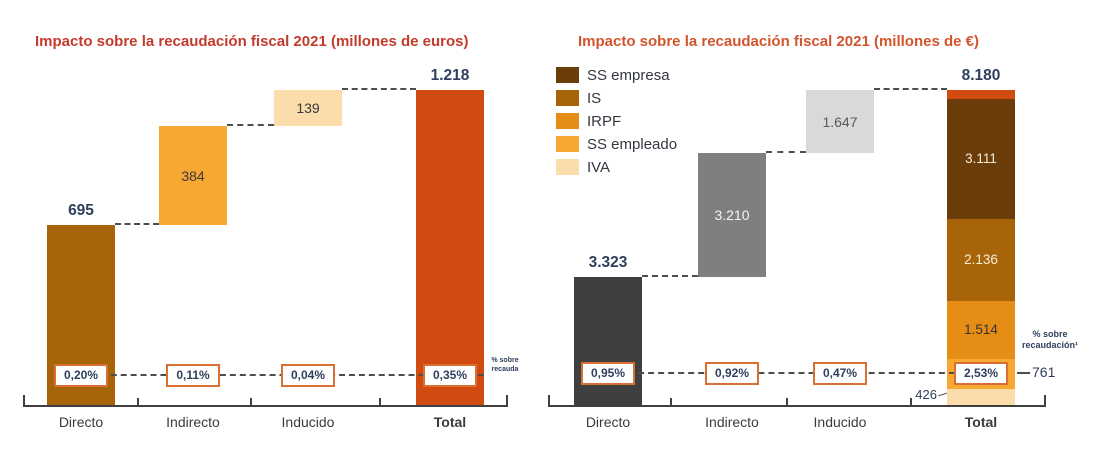 The width and height of the screenshot is (1110, 470). I want to click on percent-side-label: % sobre recauda, so click(505, 365).